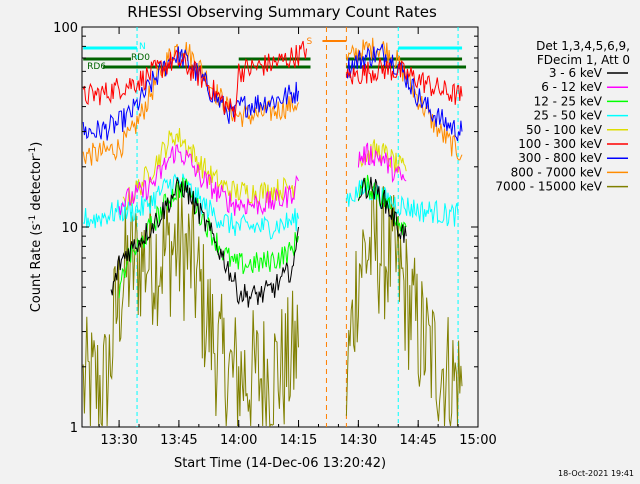 This screenshot has width=640, height=484. Describe the element at coordinates (568, 101) in the screenshot. I see `legend-label: 12 - 25 keV` at that location.